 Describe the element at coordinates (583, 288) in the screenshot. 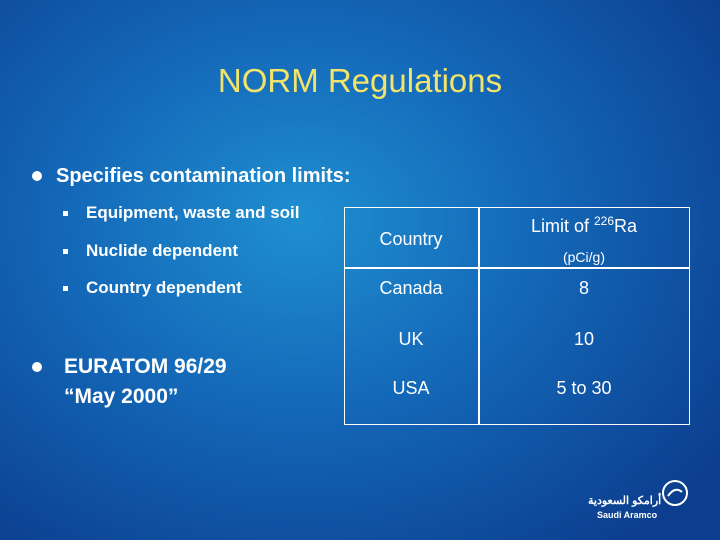

I see `table-cell: 8` at that location.